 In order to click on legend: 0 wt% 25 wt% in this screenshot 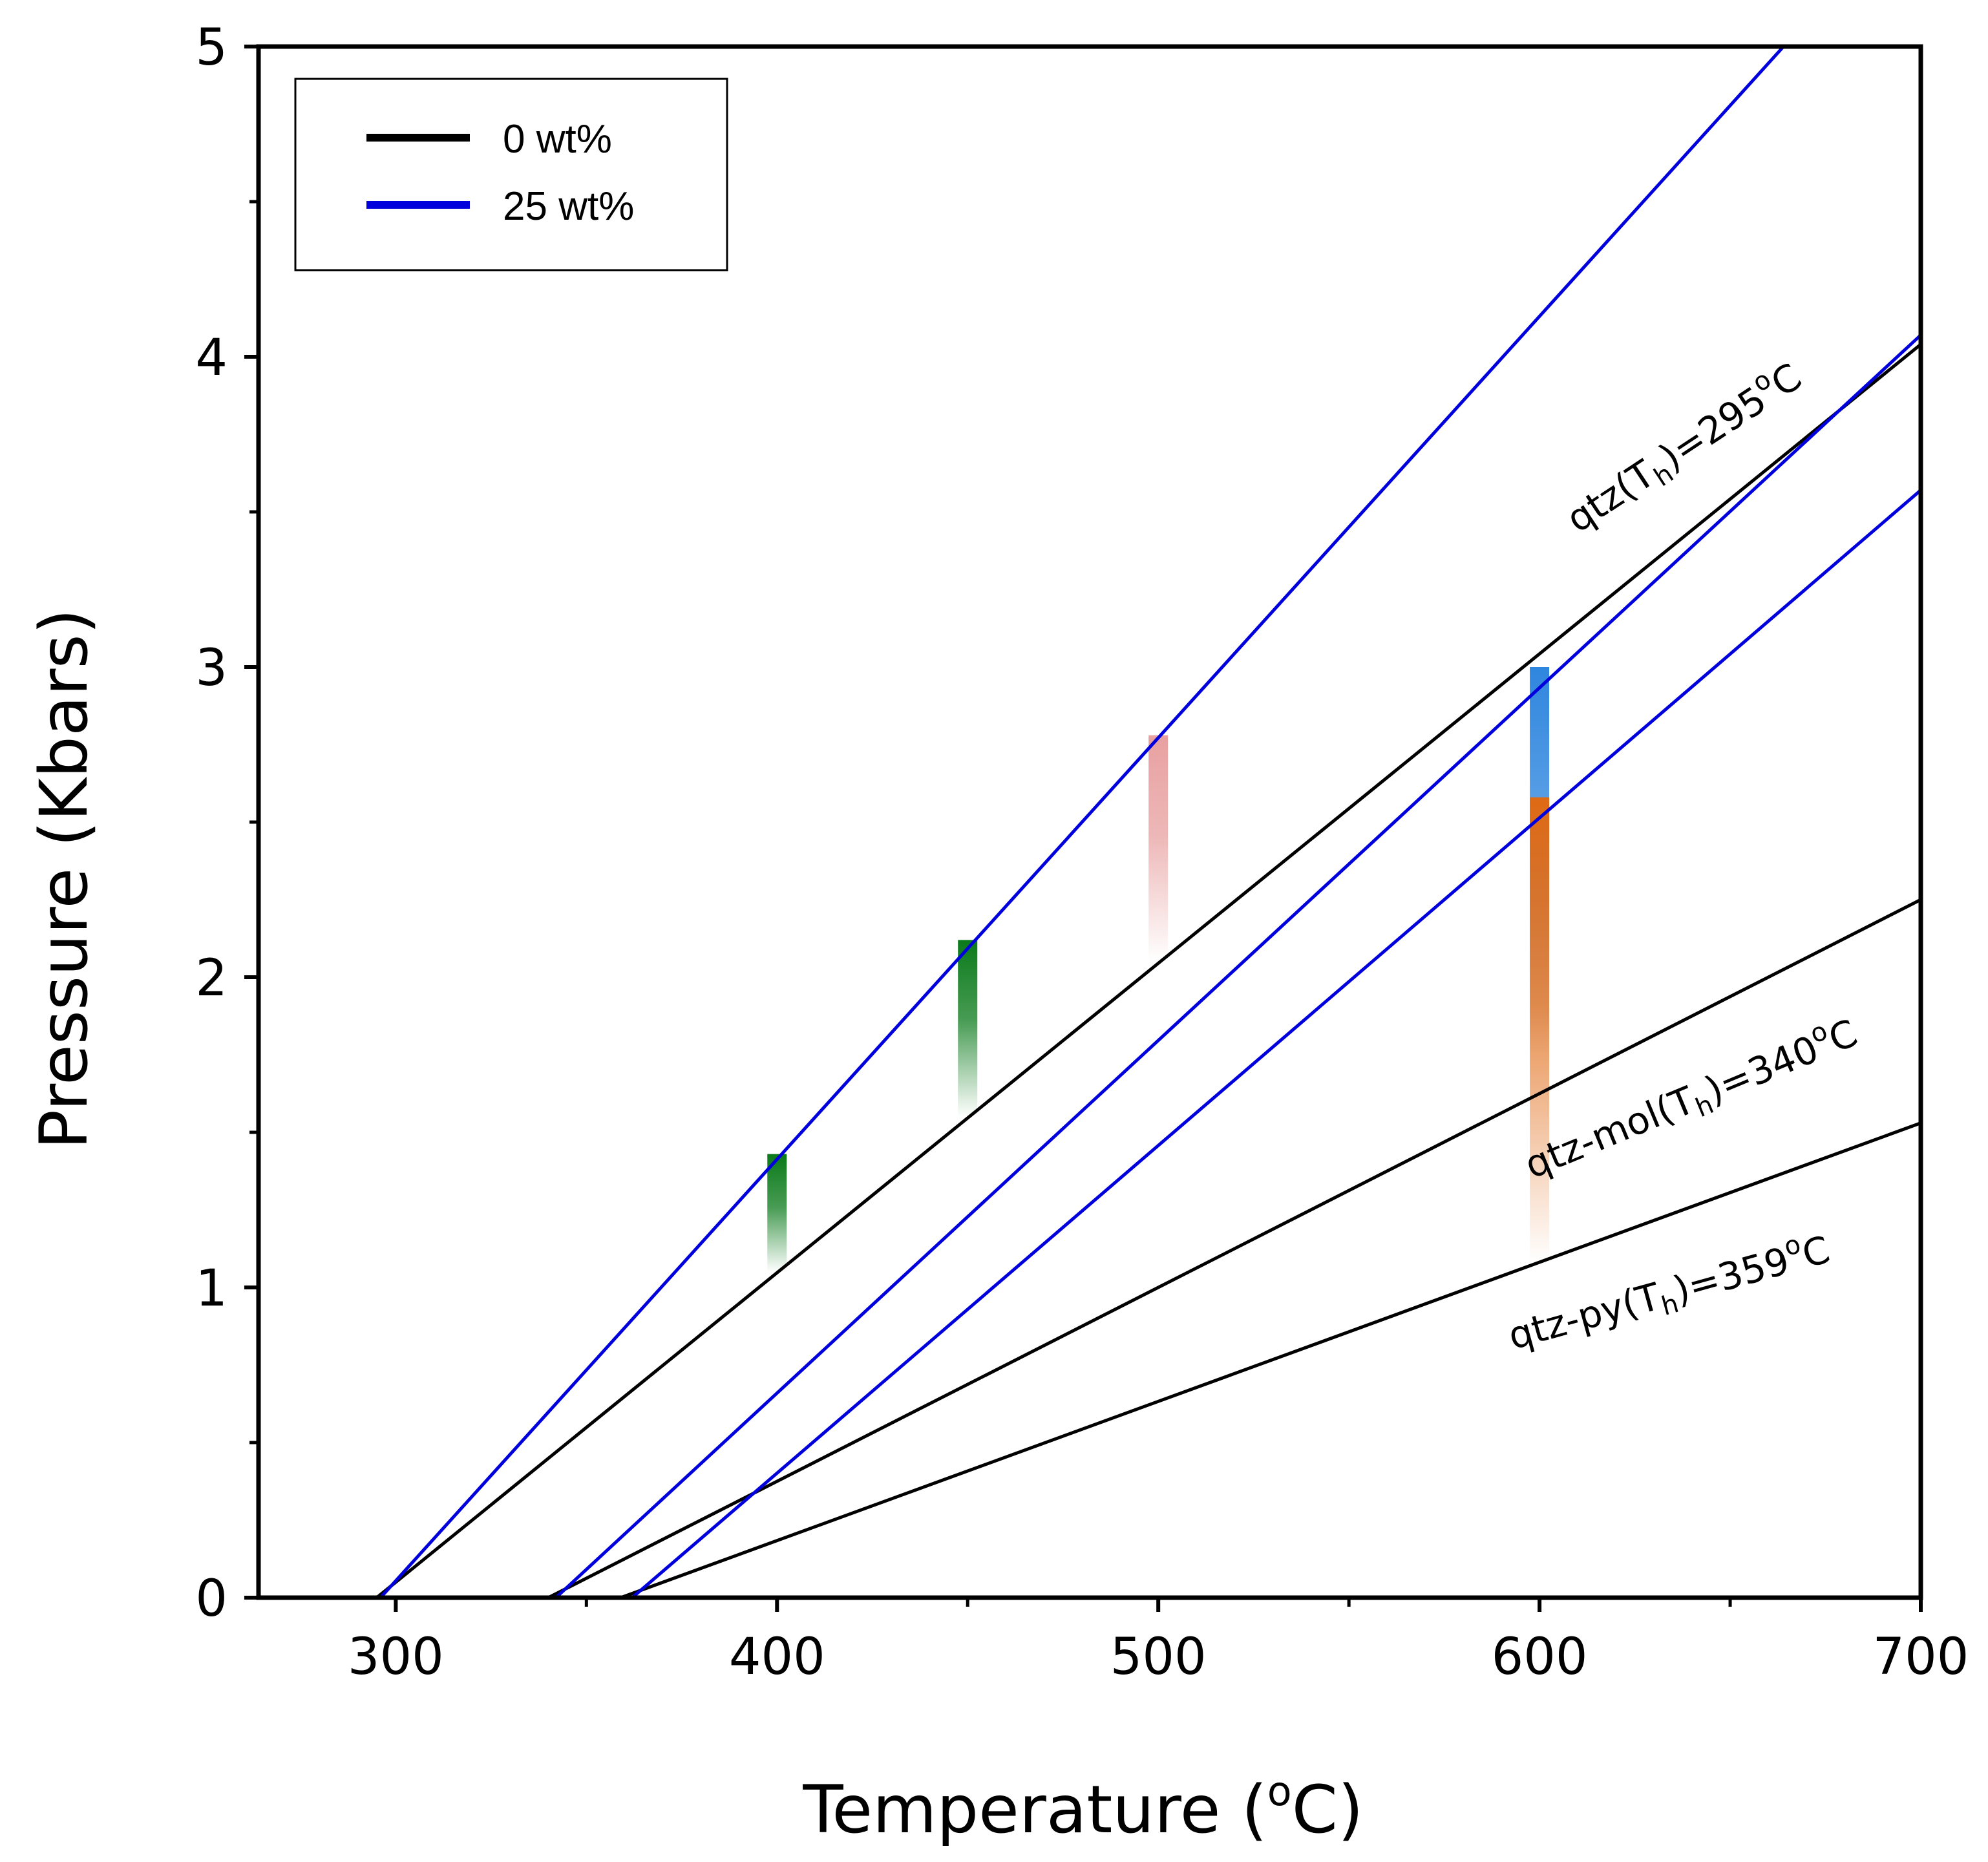, I will do `click(511, 174)`.